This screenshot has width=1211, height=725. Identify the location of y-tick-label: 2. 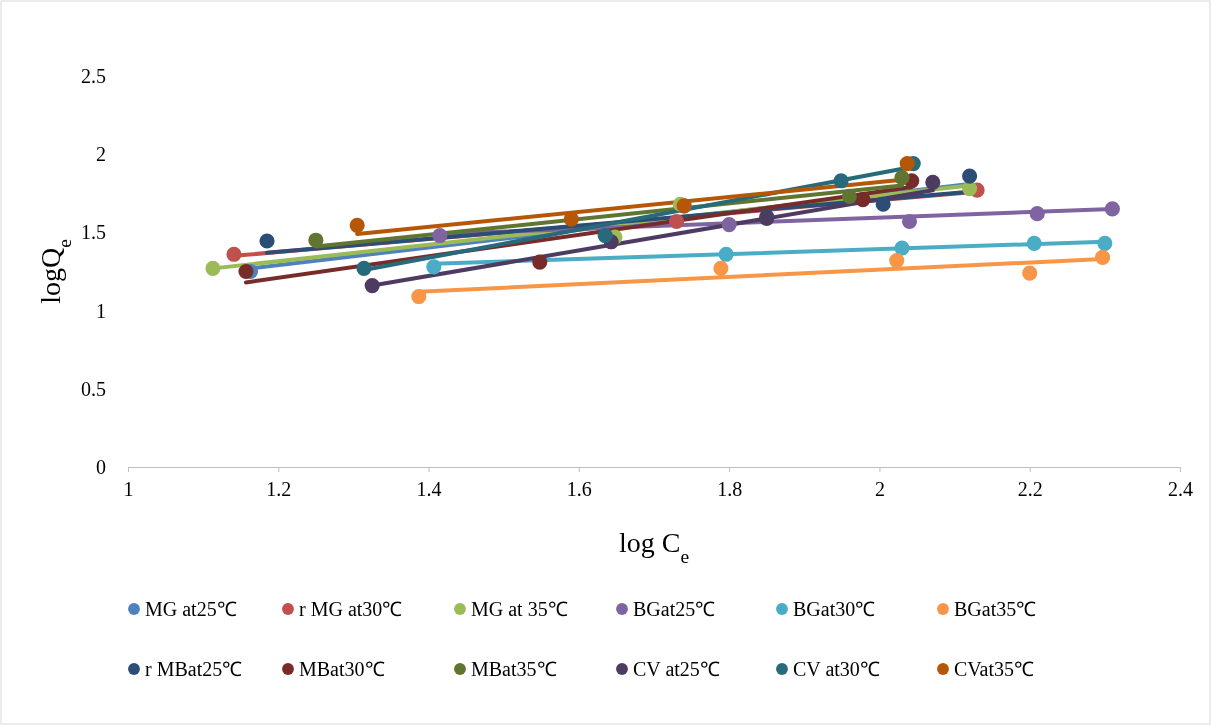
(101, 154).